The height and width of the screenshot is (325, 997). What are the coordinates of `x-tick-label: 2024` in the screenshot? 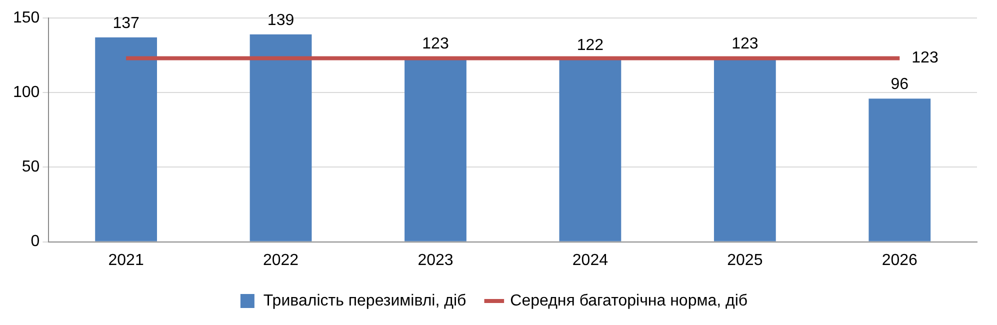 It's located at (590, 260).